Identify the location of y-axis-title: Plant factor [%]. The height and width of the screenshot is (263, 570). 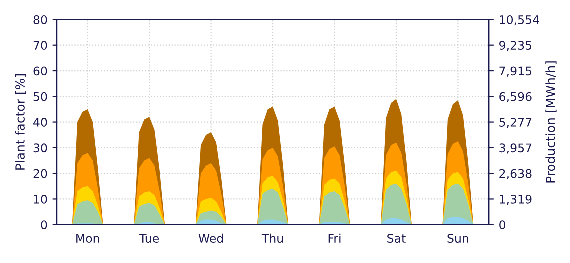
(20, 122).